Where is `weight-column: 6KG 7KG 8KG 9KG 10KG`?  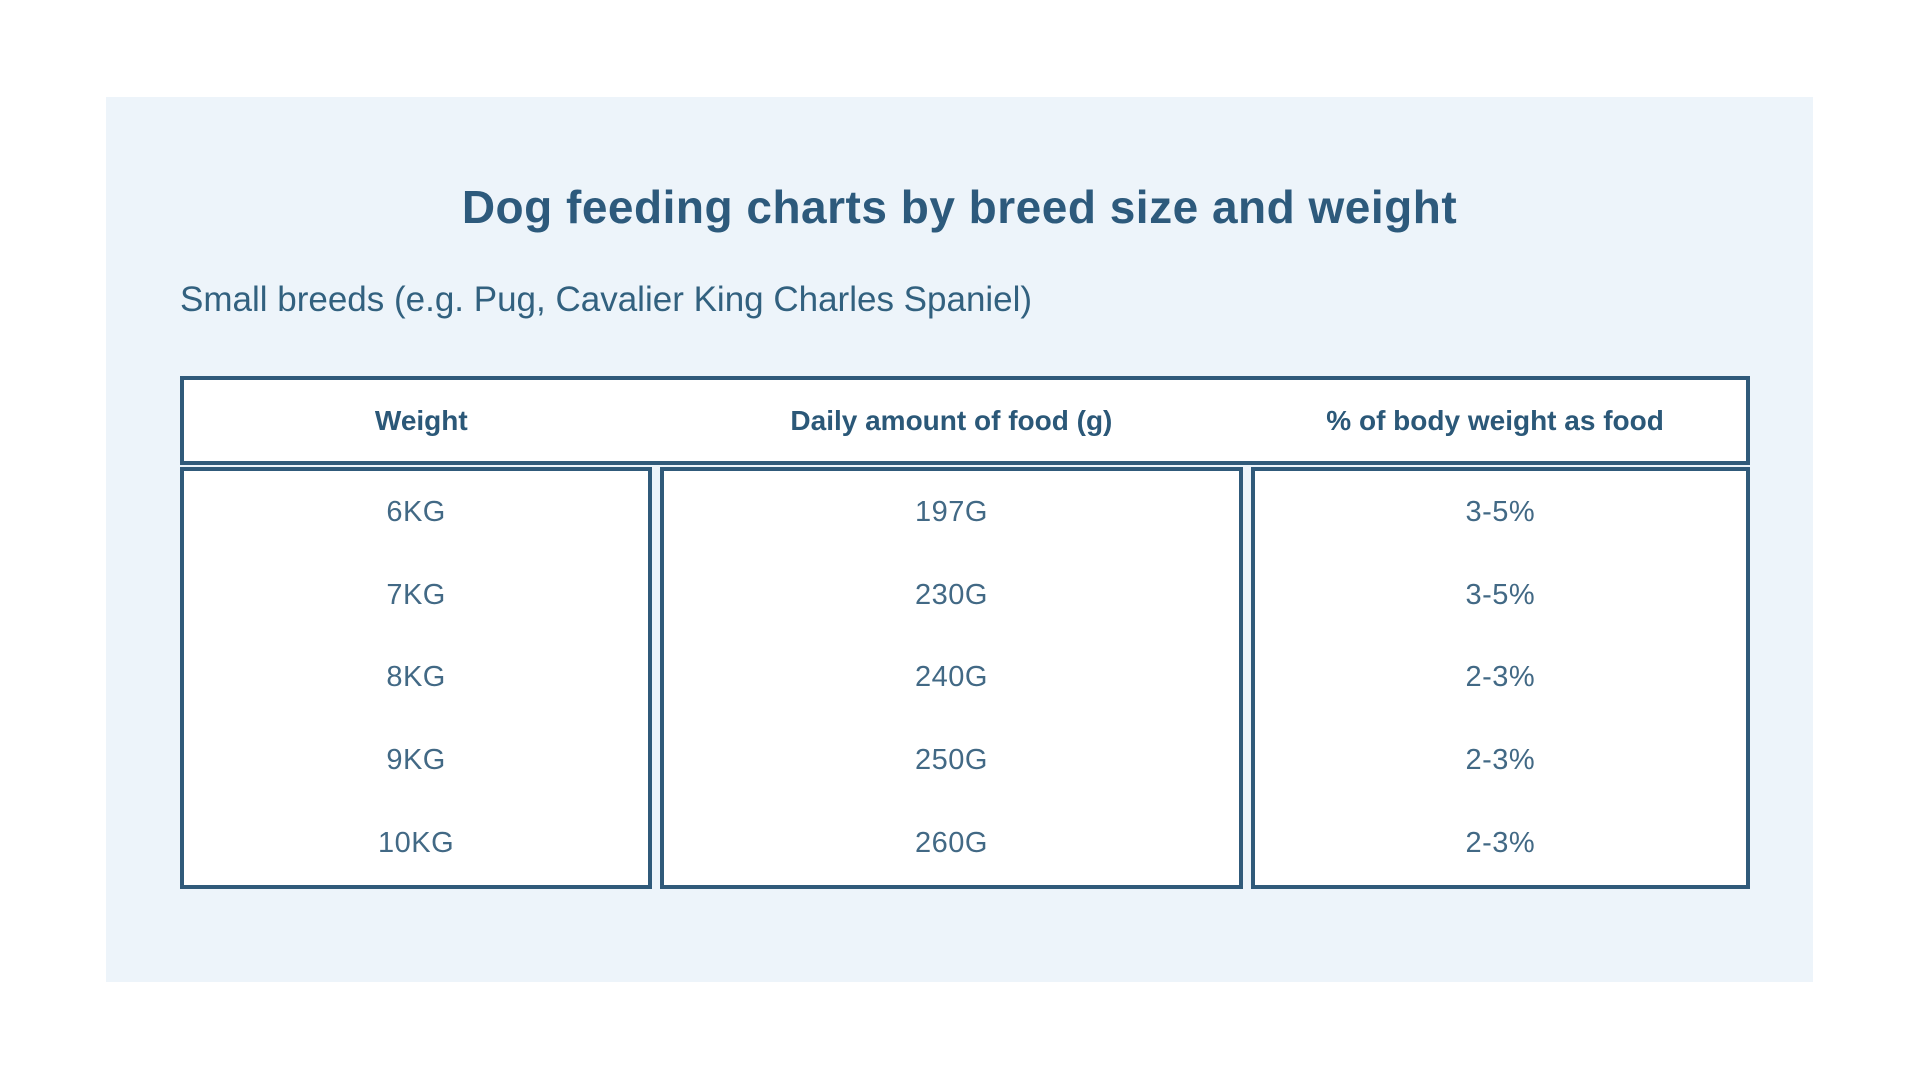 weight-column: 6KG 7KG 8KG 9KG 10KG is located at coordinates (416, 678).